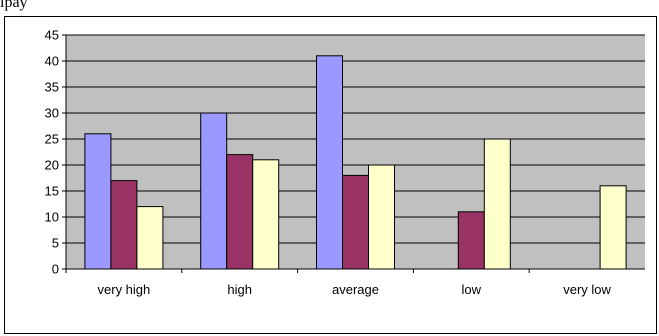 The height and width of the screenshot is (336, 659). I want to click on y-tick-label: 30, so click(52, 113).